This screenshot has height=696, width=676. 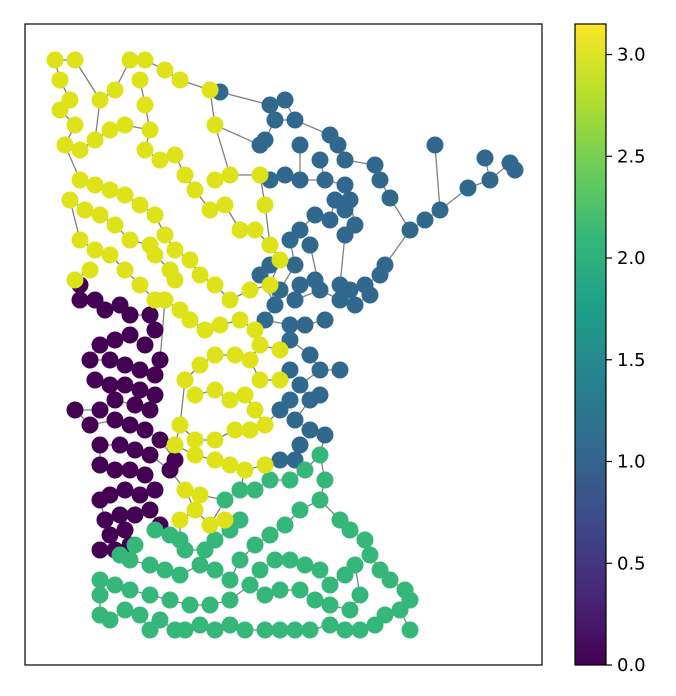 What do you see at coordinates (610, 349) in the screenshot?
I see `colorbar: 0.0 0.5 1.0 1.5 2.0 2.5 3.0` at bounding box center [610, 349].